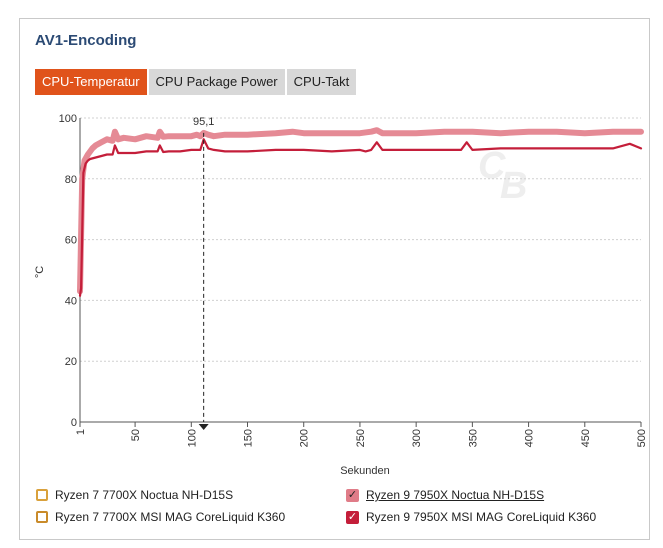 Image resolution: width=663 pixels, height=548 pixels. Describe the element at coordinates (455, 495) in the screenshot. I see `legend-label: Ryzen 9 7950X Noctua NH-D15S` at that location.